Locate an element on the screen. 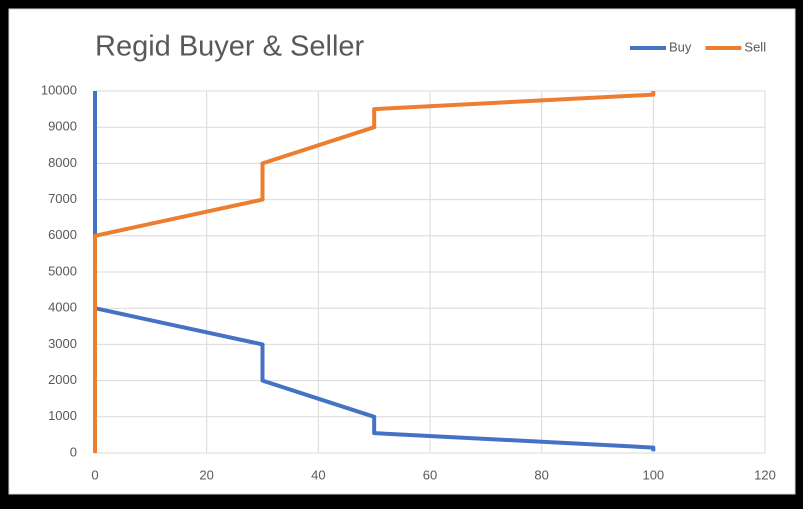 The image size is (803, 509). y-tick-label: 0 is located at coordinates (73, 451).